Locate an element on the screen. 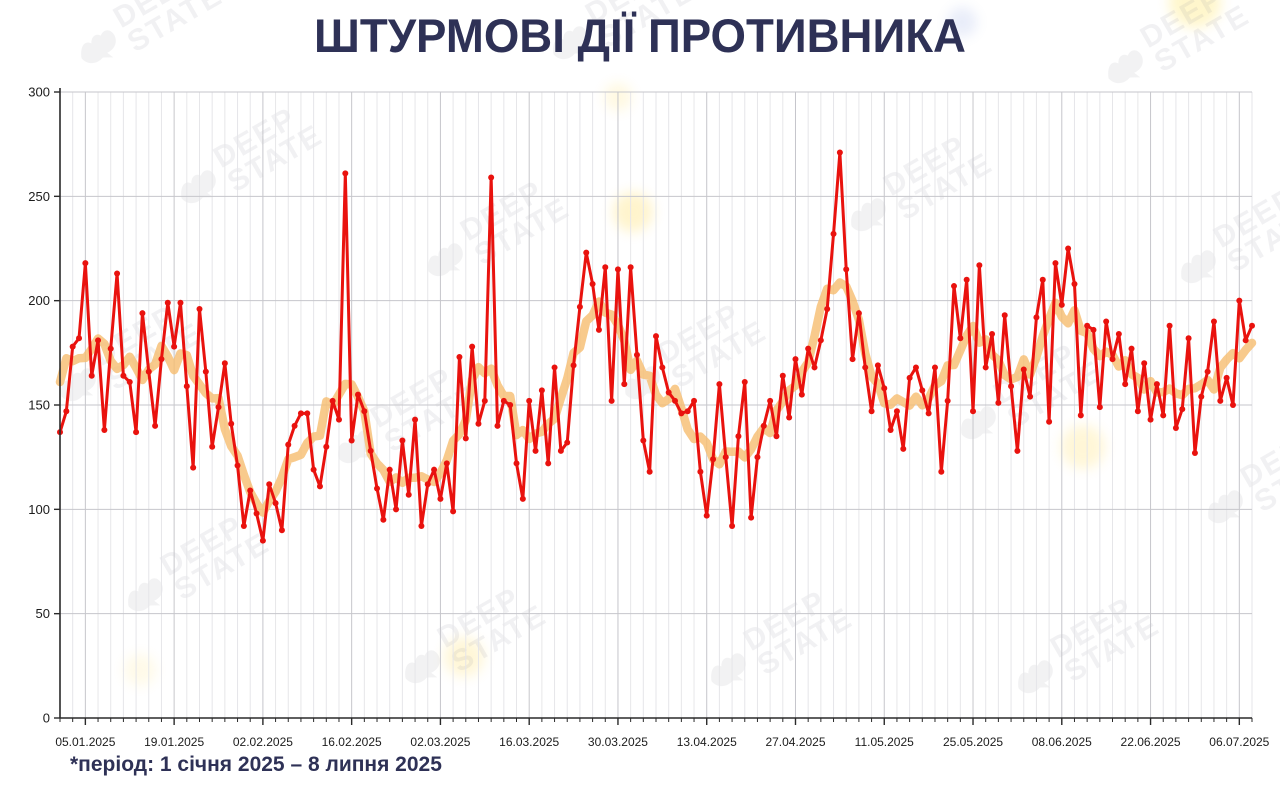 This screenshot has width=1280, height=802. y-tick-label: 150 is located at coordinates (39, 405).